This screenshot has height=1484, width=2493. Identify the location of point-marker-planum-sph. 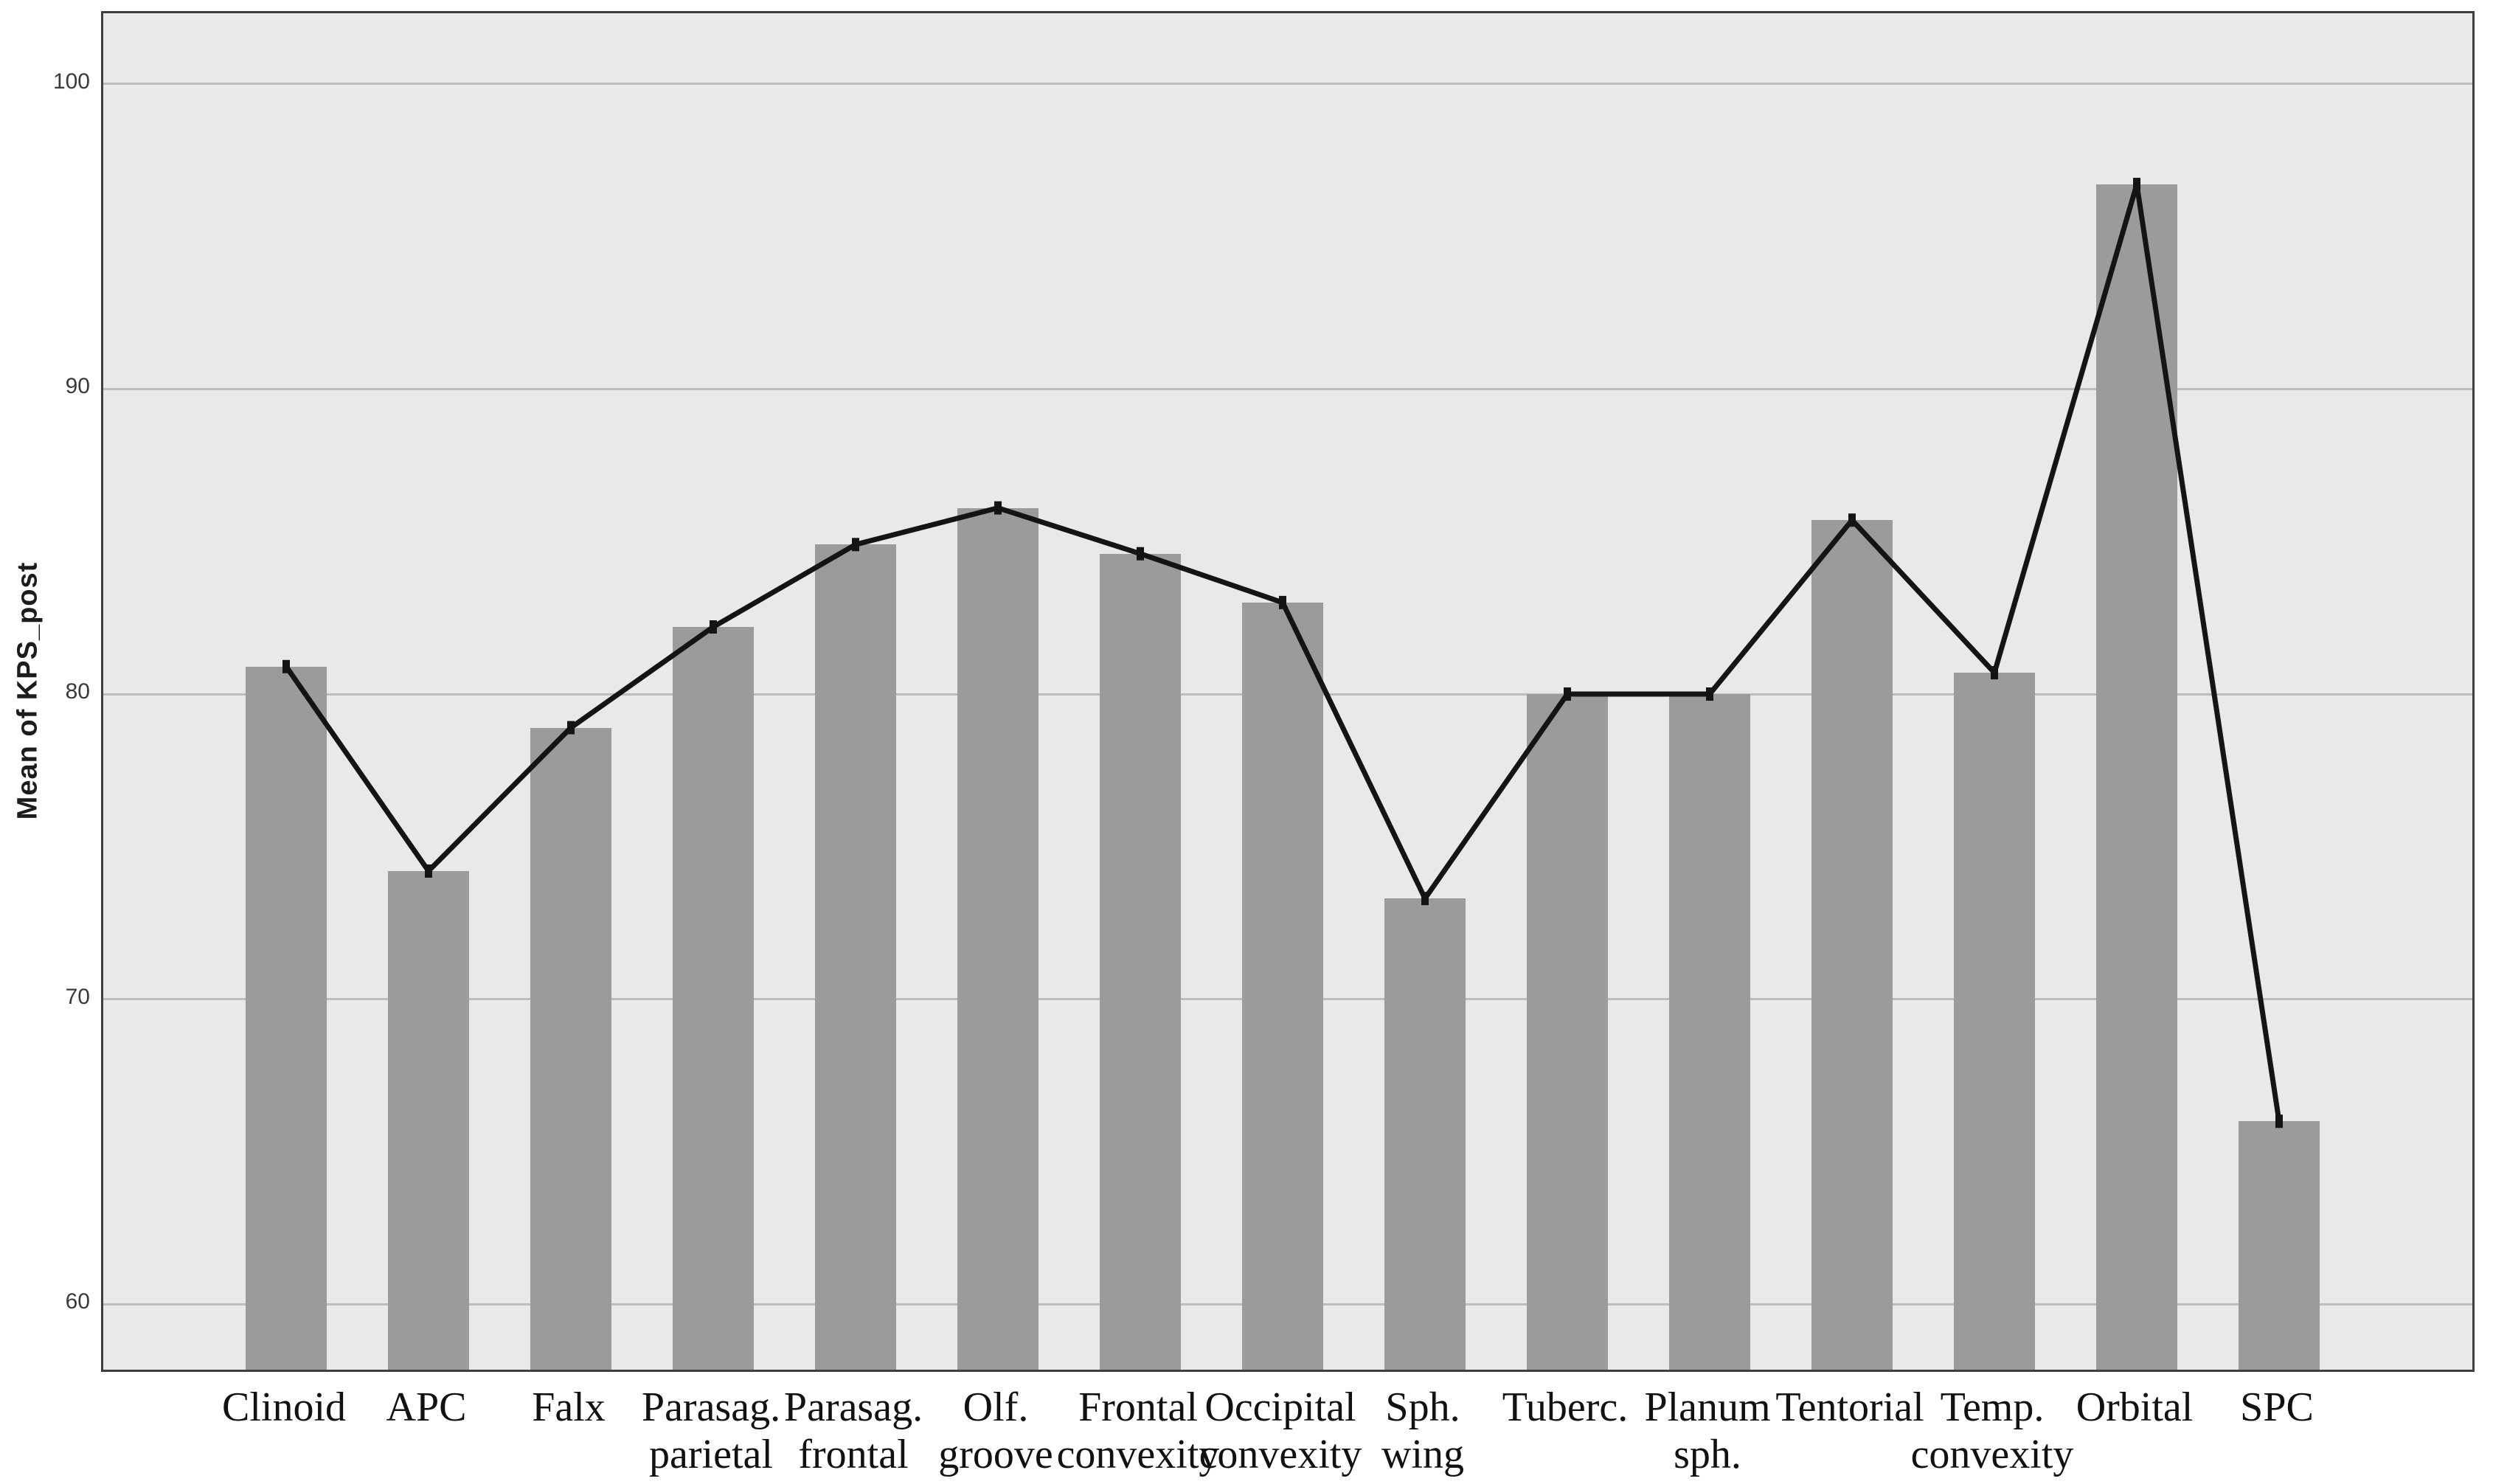
(1709, 694).